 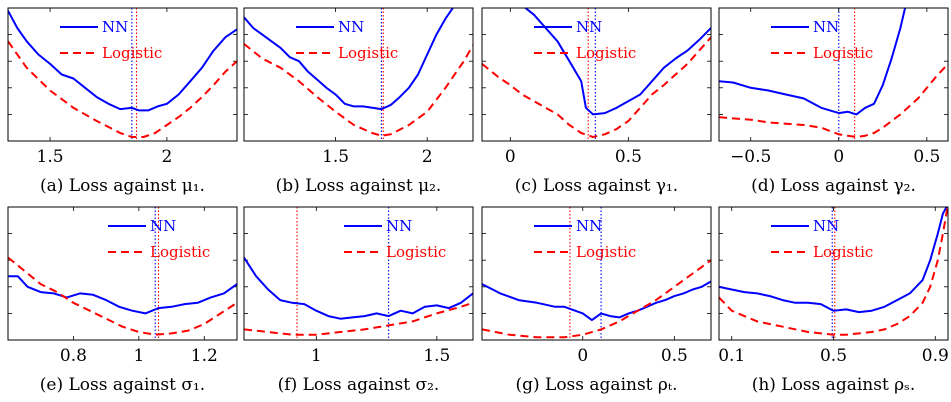 What do you see at coordinates (935, 356) in the screenshot?
I see `x-tick-label: 0.9` at bounding box center [935, 356].